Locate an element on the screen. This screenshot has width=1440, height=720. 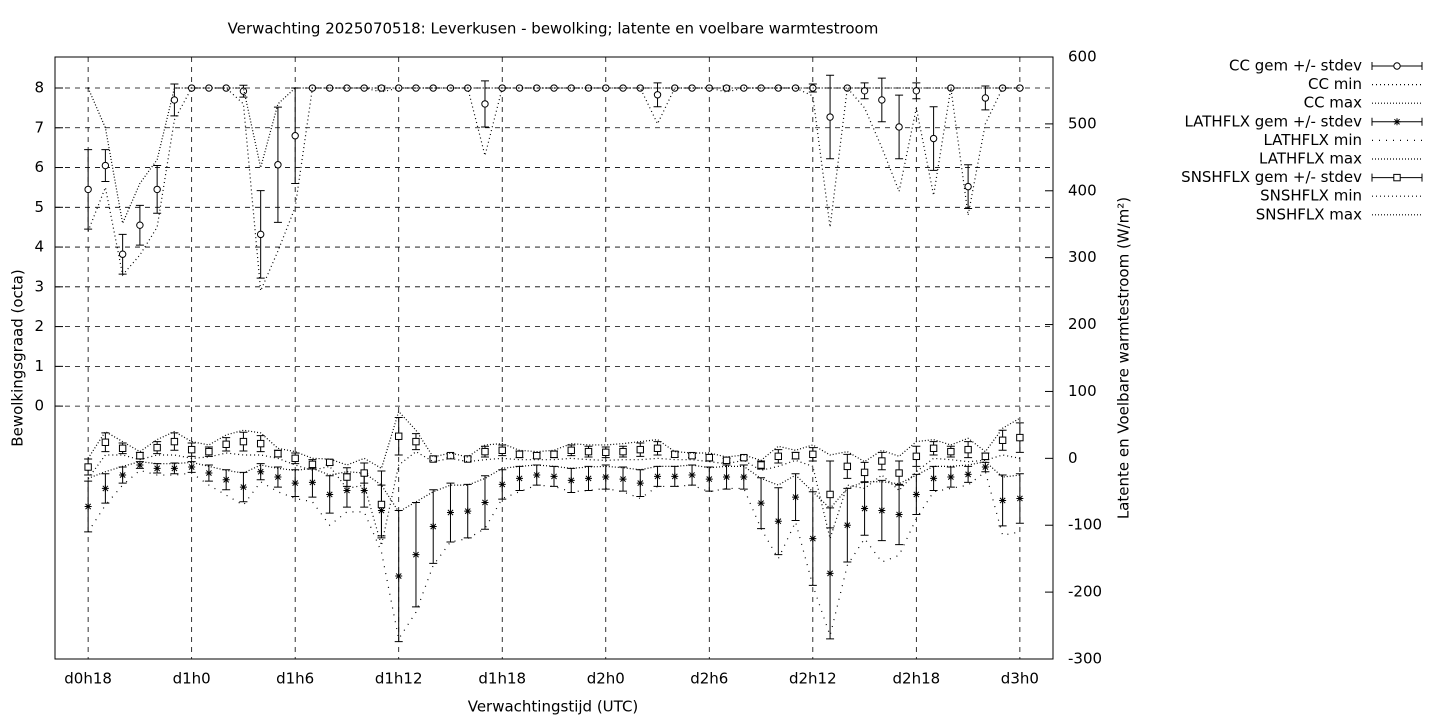
y2-tick-label: 200 is located at coordinates (1082, 324).